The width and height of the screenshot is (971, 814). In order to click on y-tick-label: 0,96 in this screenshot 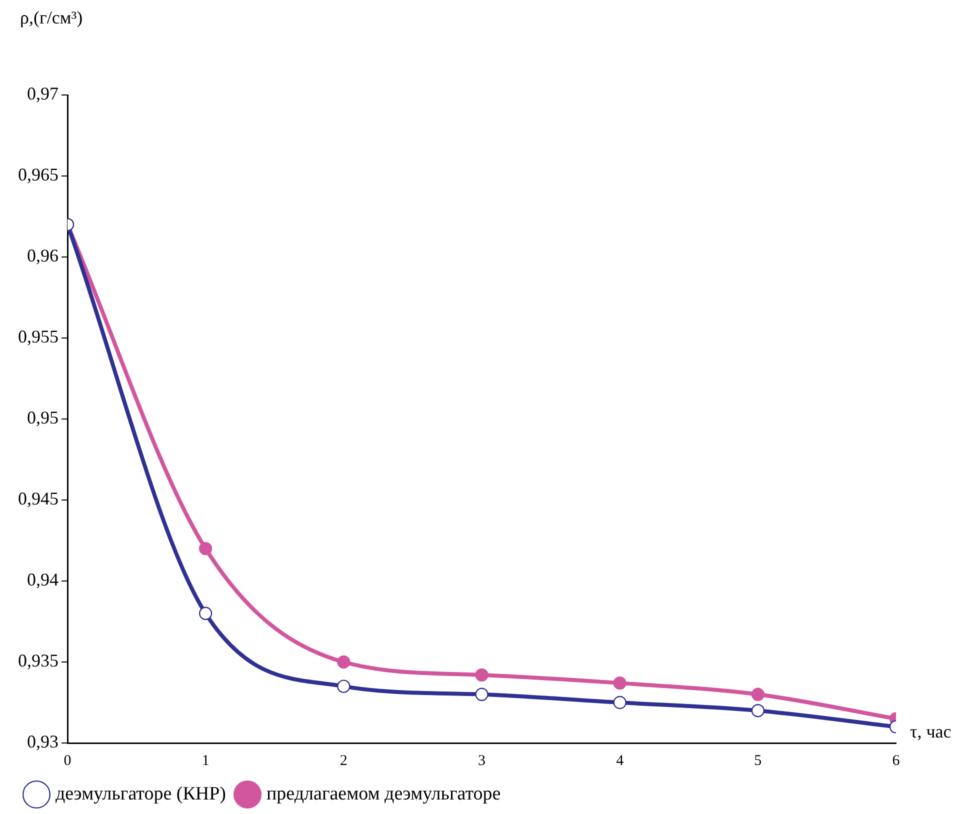, I will do `click(42, 256)`.